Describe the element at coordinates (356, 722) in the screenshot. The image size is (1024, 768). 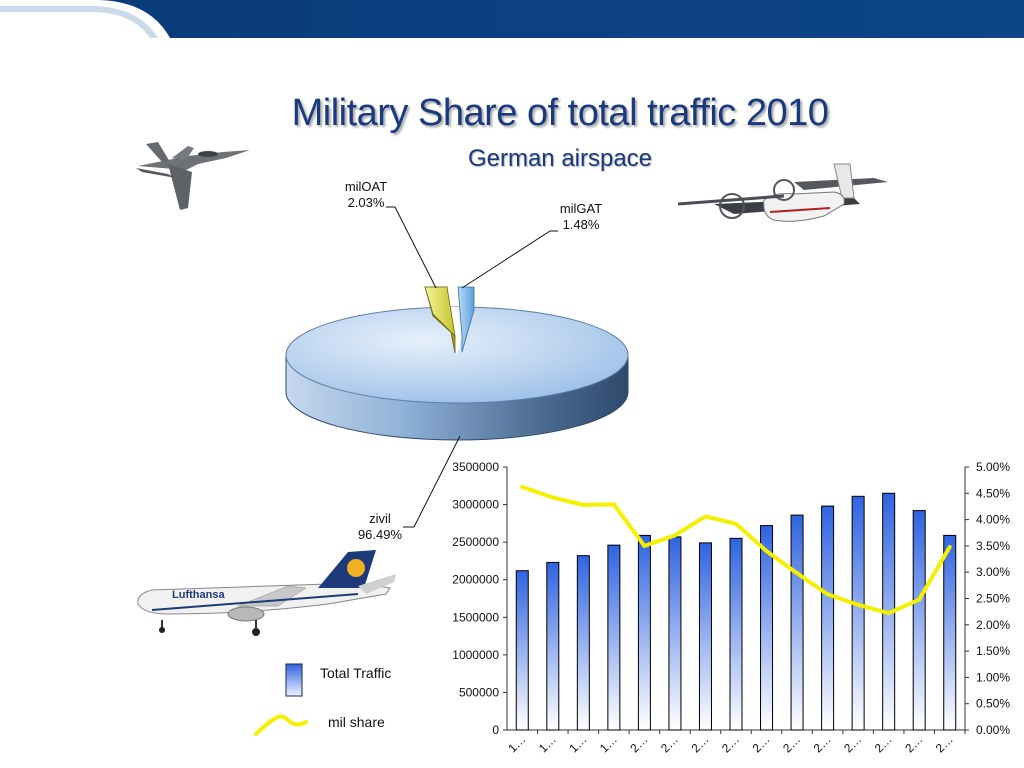
I see `legend-label-mil-share: mil share` at that location.